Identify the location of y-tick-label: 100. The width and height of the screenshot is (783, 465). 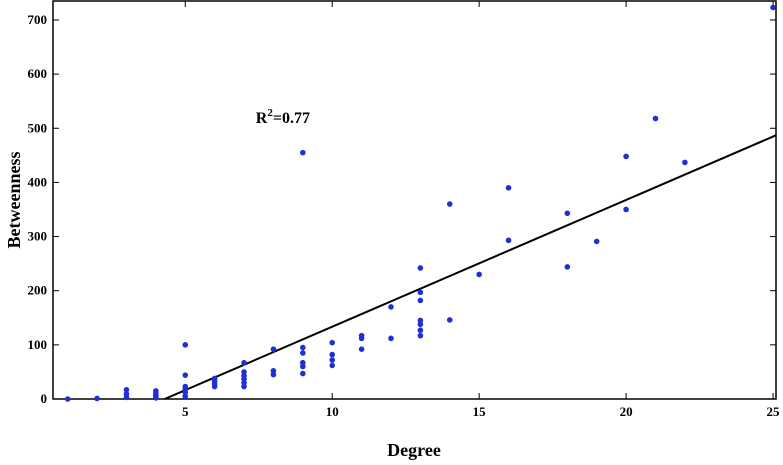
(38, 344).